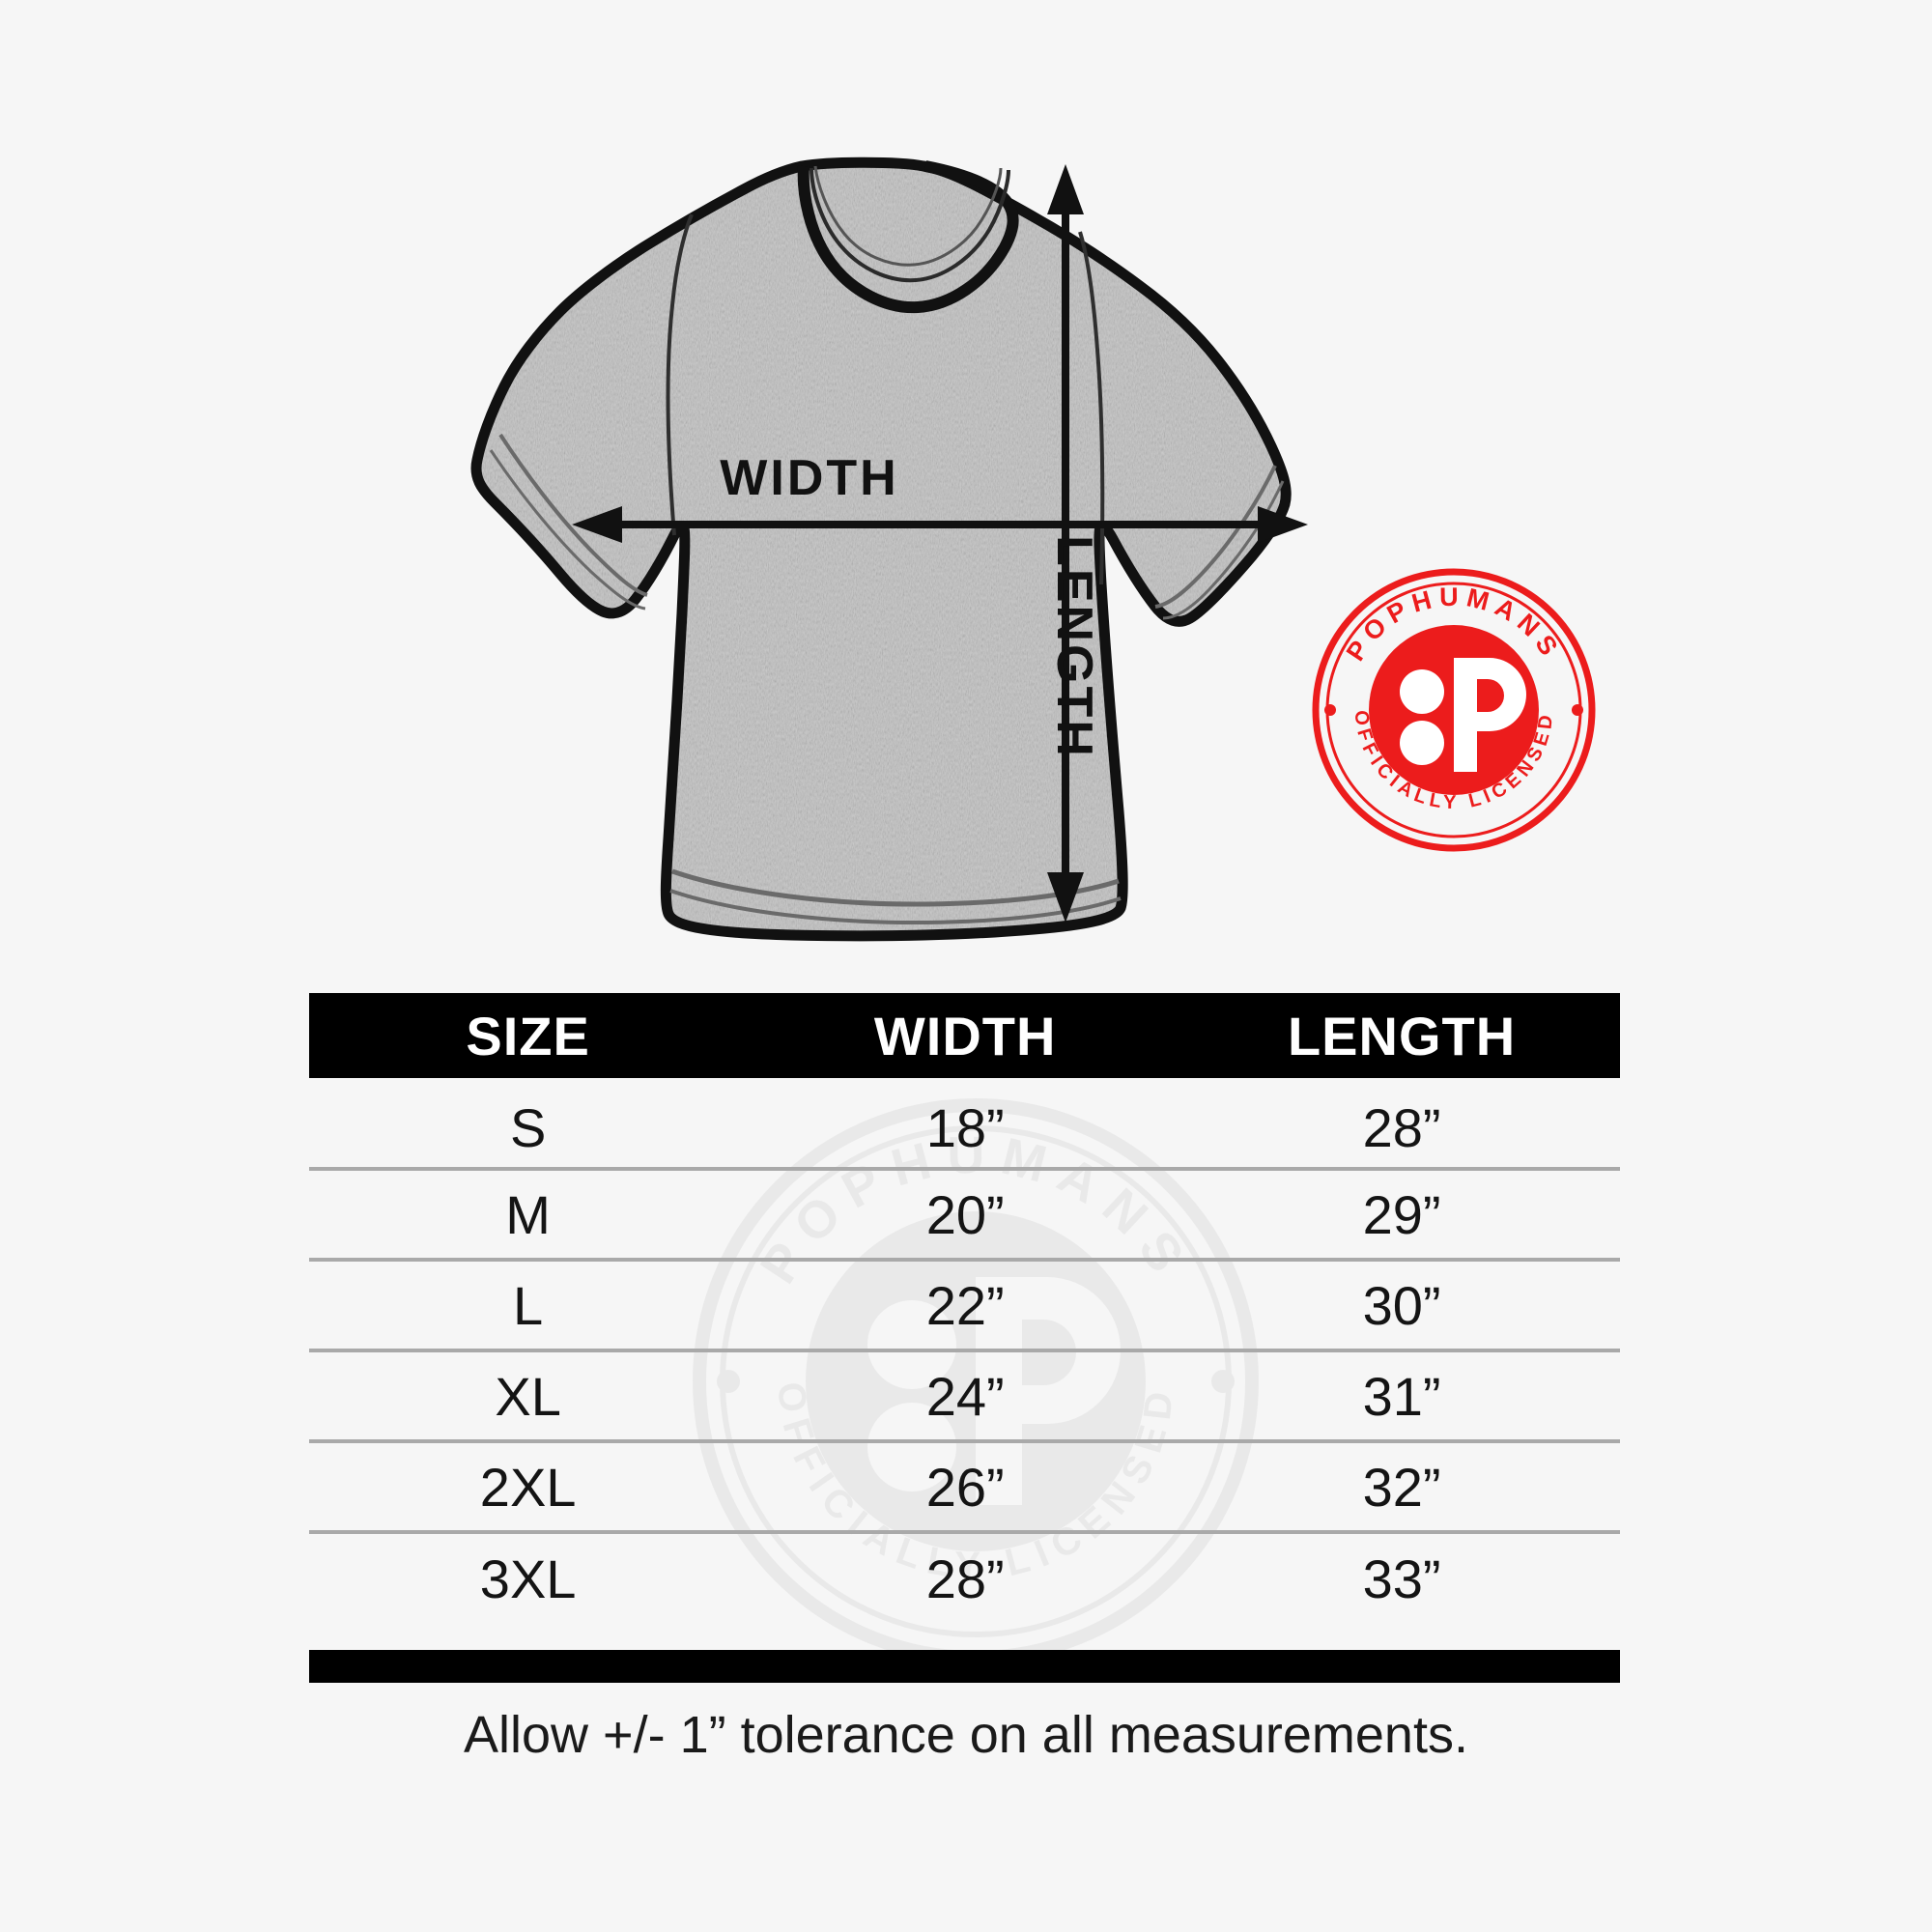  Describe the element at coordinates (573, 515) in the screenshot. I see `left-sleeve-hem` at that location.